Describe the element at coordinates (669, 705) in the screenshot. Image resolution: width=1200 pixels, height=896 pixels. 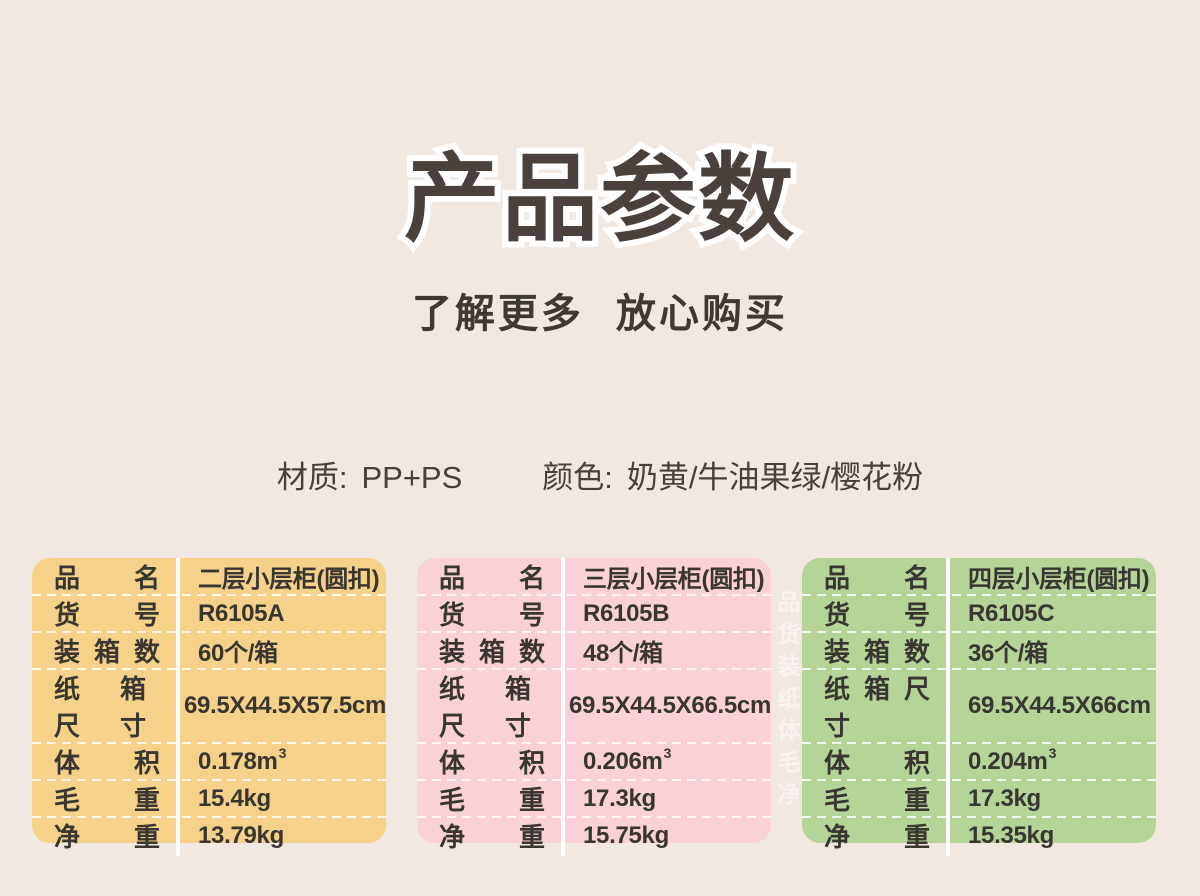
I see `row-value: 69.5X44.5X66.5cm` at that location.